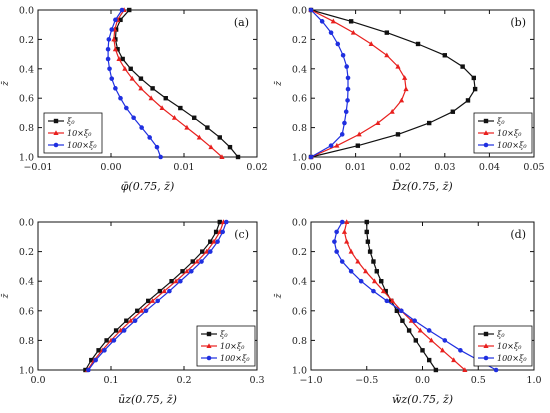 The height and width of the screenshot is (413, 550). Describe the element at coordinates (6, 296) in the screenshot. I see `y-axis-label: z̄` at that location.